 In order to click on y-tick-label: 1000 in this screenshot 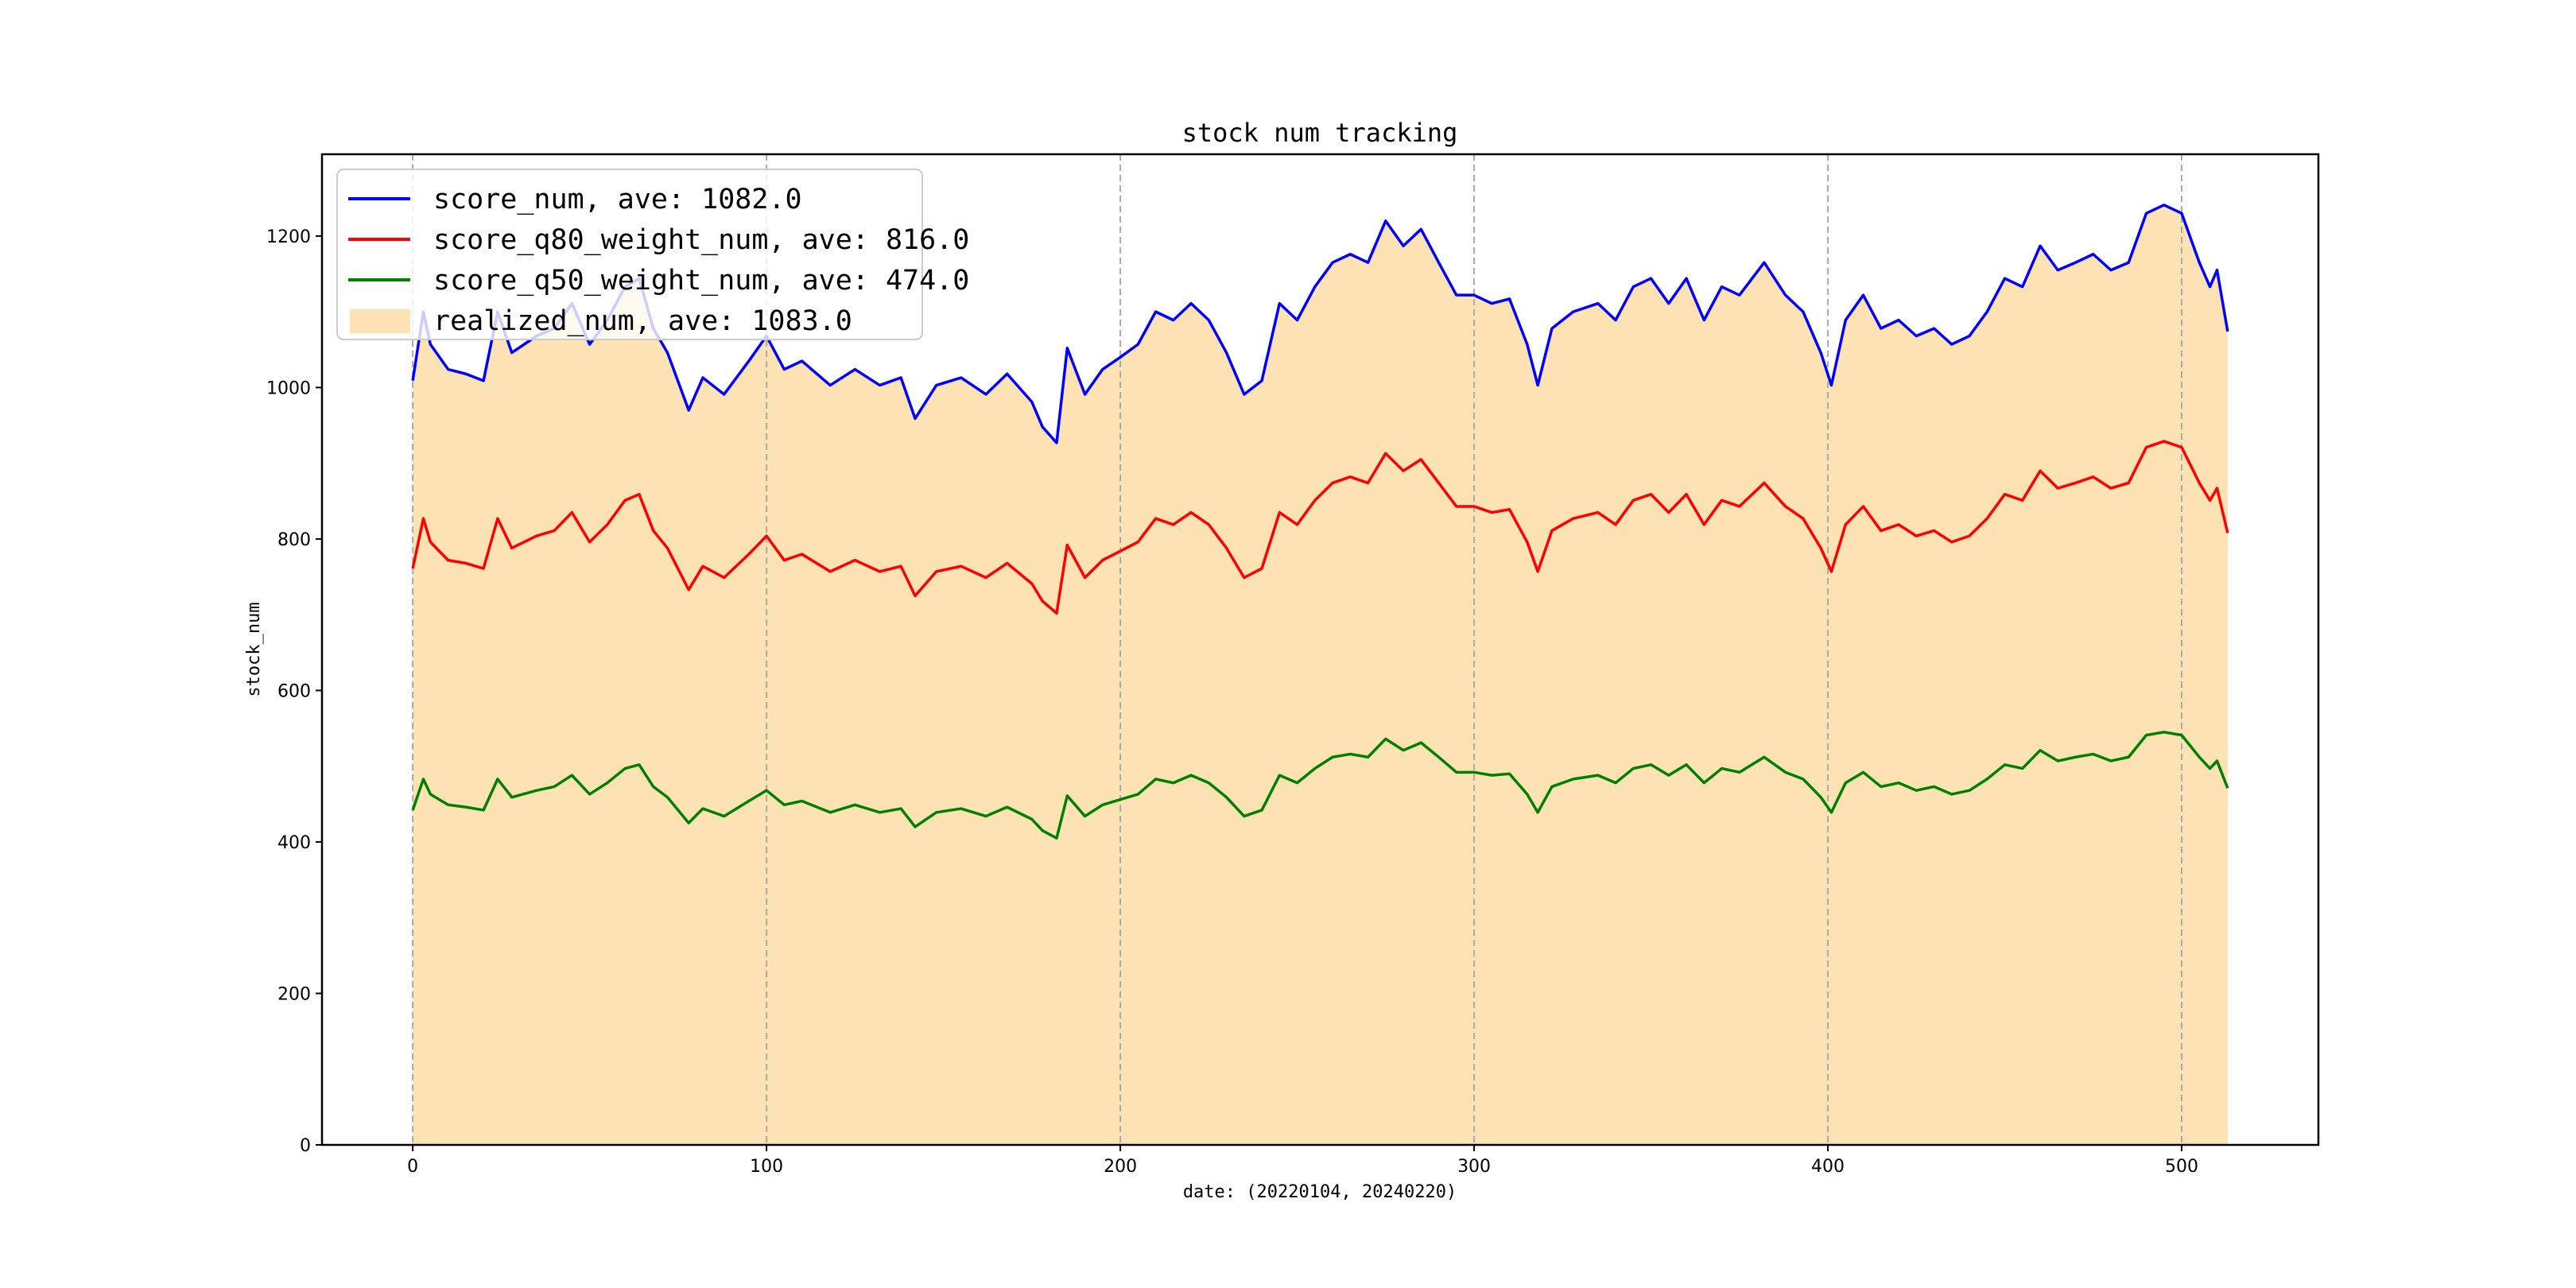, I will do `click(289, 388)`.